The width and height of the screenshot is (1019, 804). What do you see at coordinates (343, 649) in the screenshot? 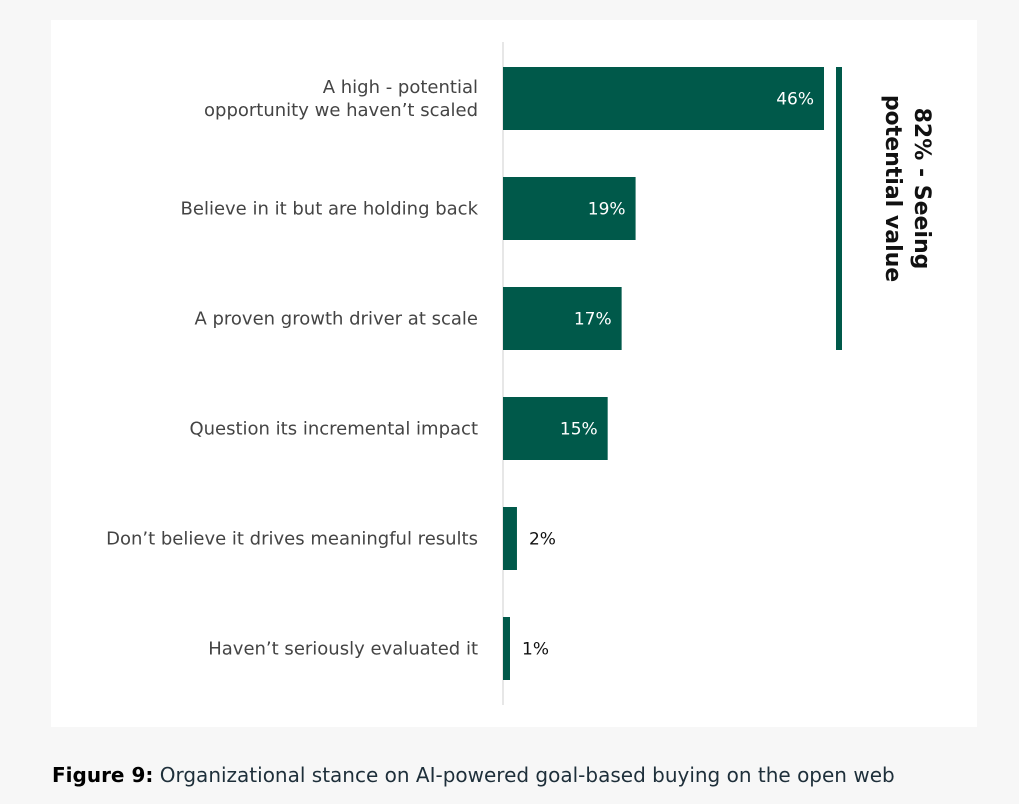
I see `category-label-5: Haven’t seriously evaluated it` at bounding box center [343, 649].